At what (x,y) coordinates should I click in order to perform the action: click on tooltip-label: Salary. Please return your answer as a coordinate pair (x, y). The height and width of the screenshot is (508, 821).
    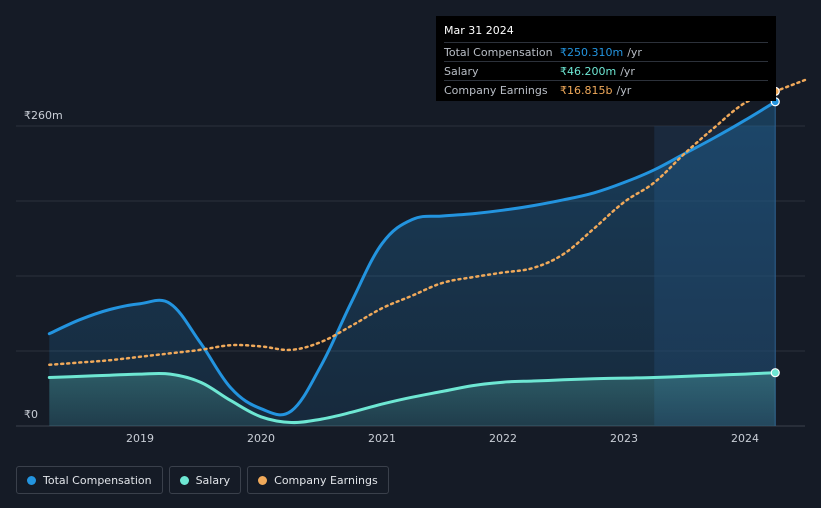
    Looking at the image, I should click on (461, 71).